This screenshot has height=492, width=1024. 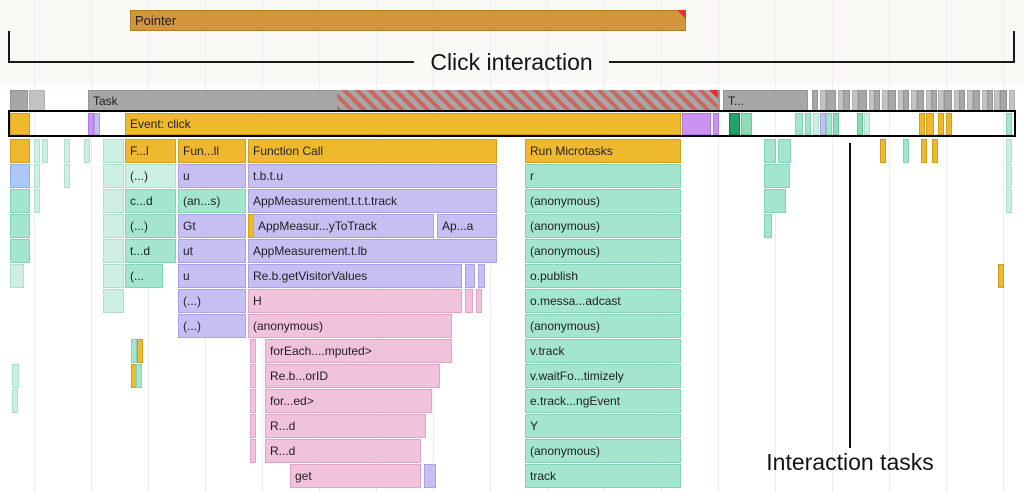 I want to click on flame-bar-ap-a: Ap...a, so click(x=467, y=226).